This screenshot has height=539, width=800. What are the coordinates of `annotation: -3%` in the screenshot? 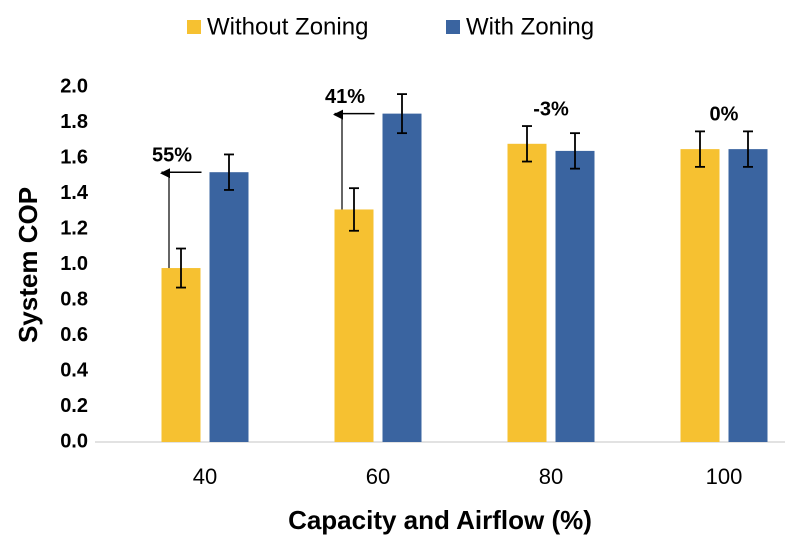 It's located at (551, 109).